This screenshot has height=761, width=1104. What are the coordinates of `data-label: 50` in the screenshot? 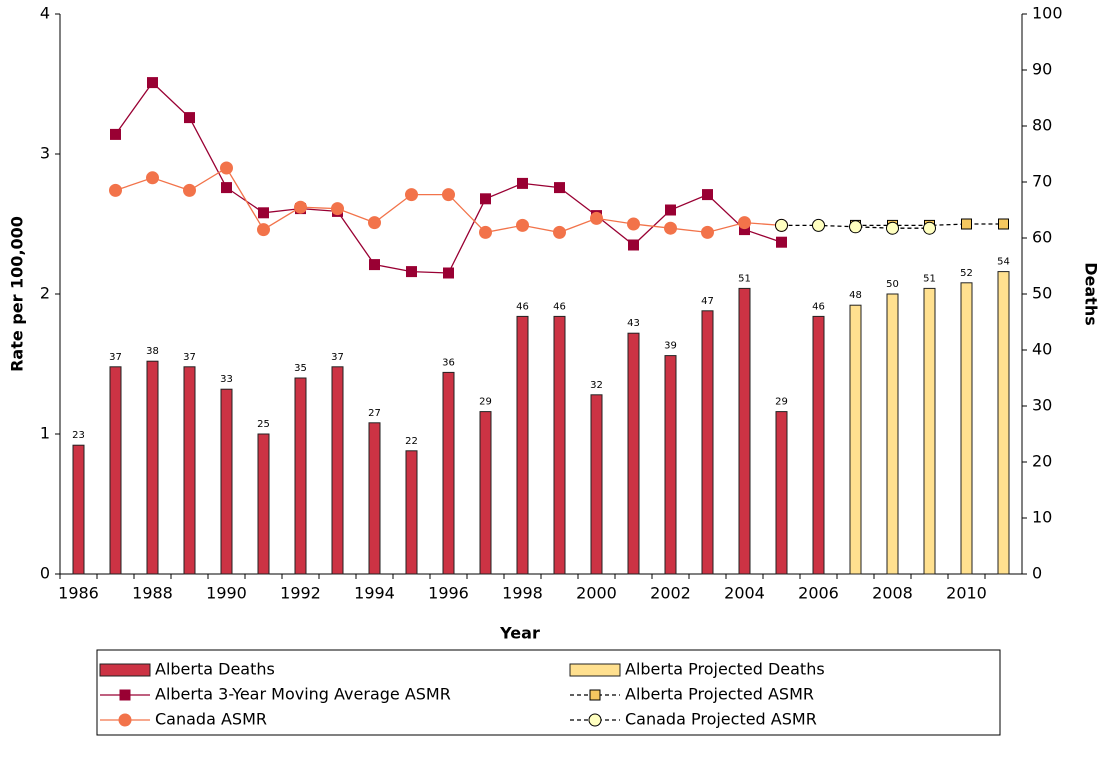 It's located at (892, 284).